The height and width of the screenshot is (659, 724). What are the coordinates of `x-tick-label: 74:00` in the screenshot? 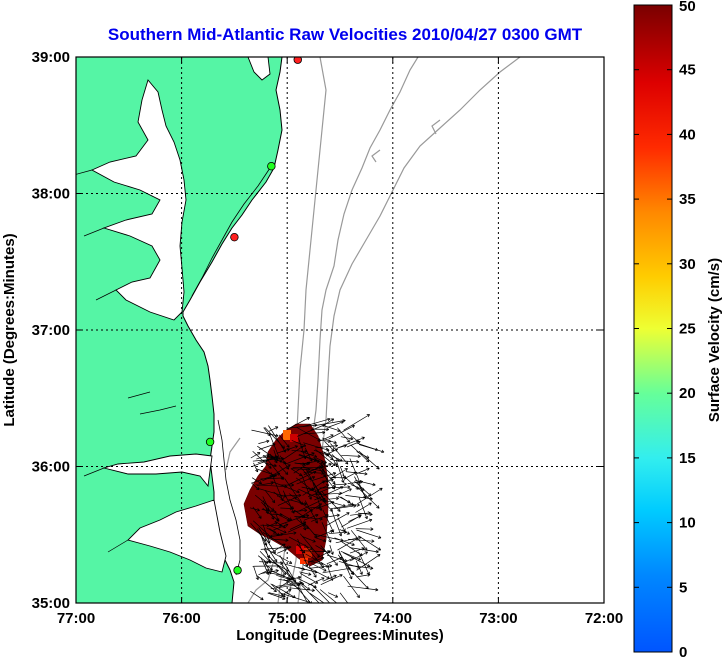 It's located at (393, 618).